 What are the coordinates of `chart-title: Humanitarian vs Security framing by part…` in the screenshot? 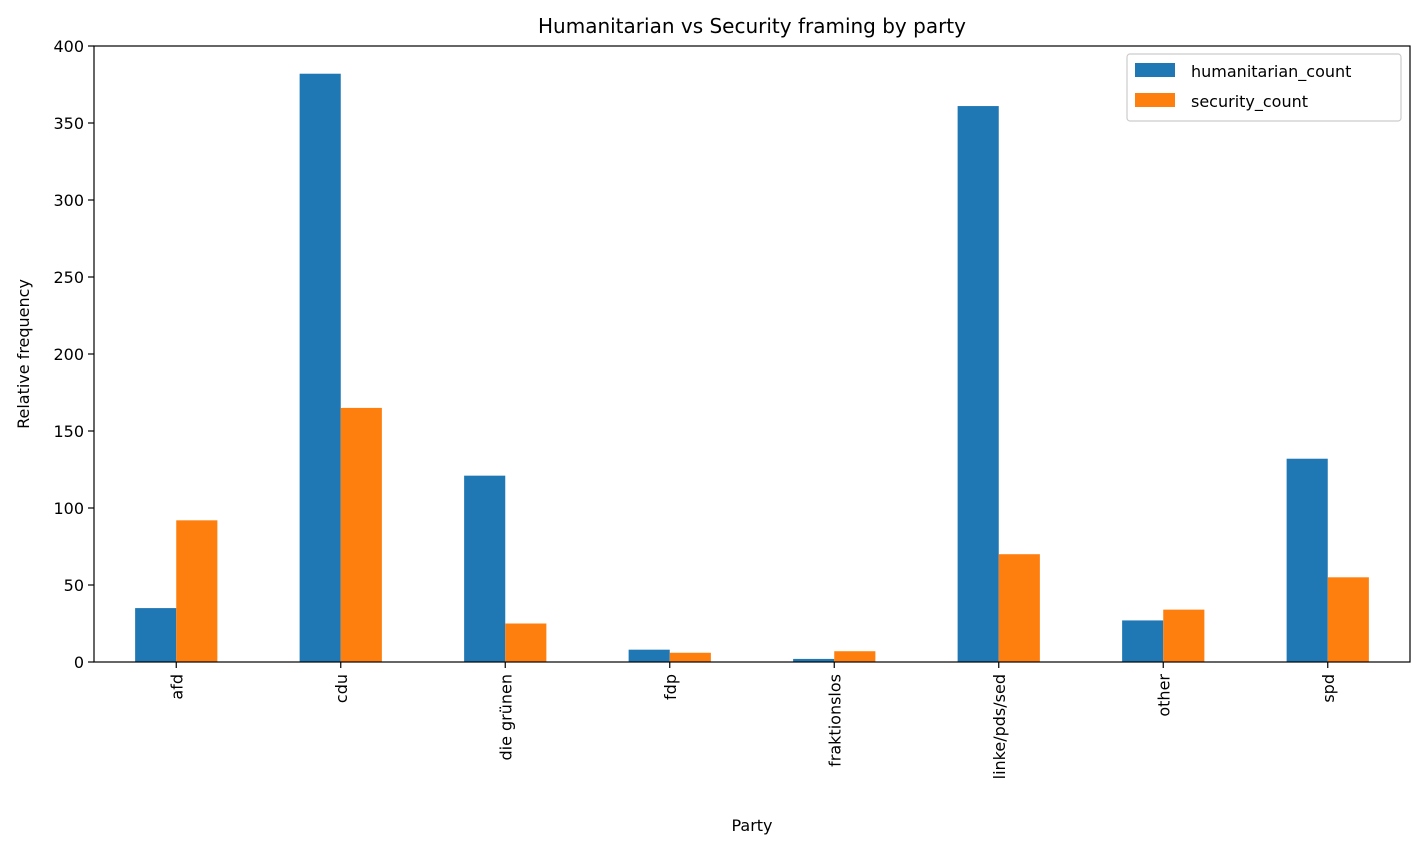 It's located at (752, 26).